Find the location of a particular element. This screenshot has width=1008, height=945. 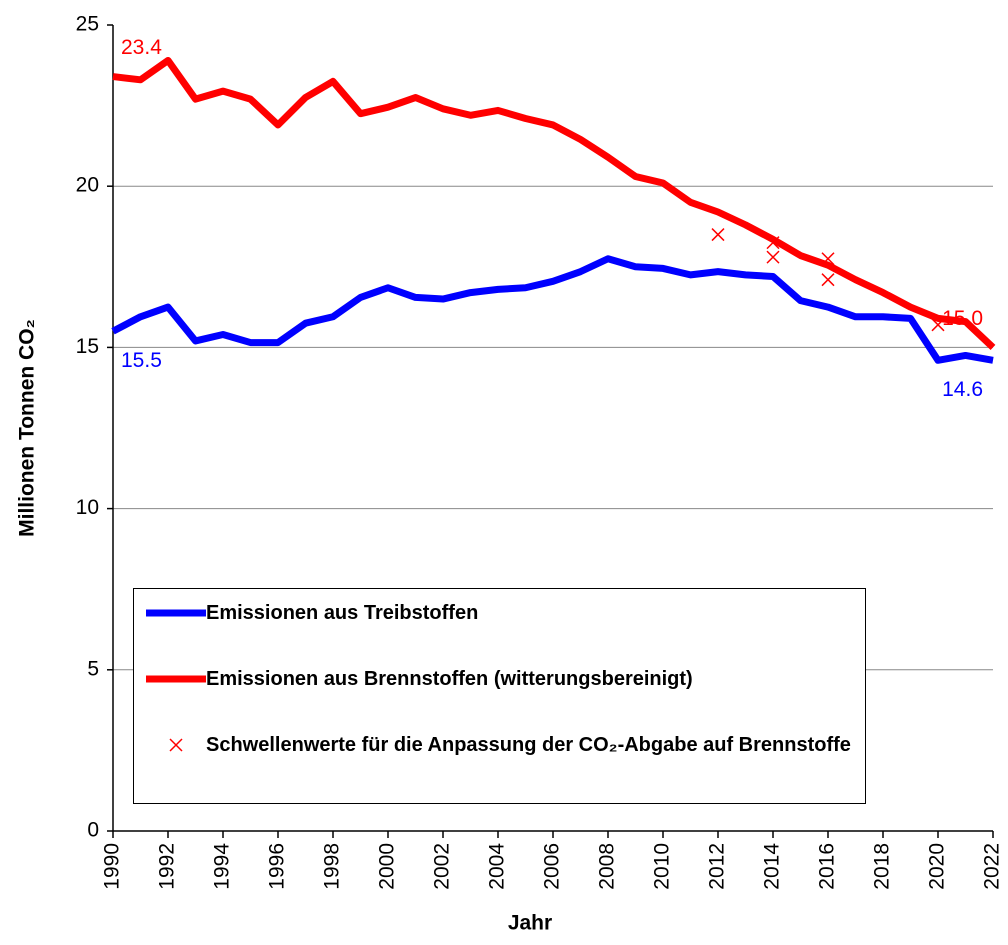

x-tick-label: 2006 is located at coordinates (552, 866).